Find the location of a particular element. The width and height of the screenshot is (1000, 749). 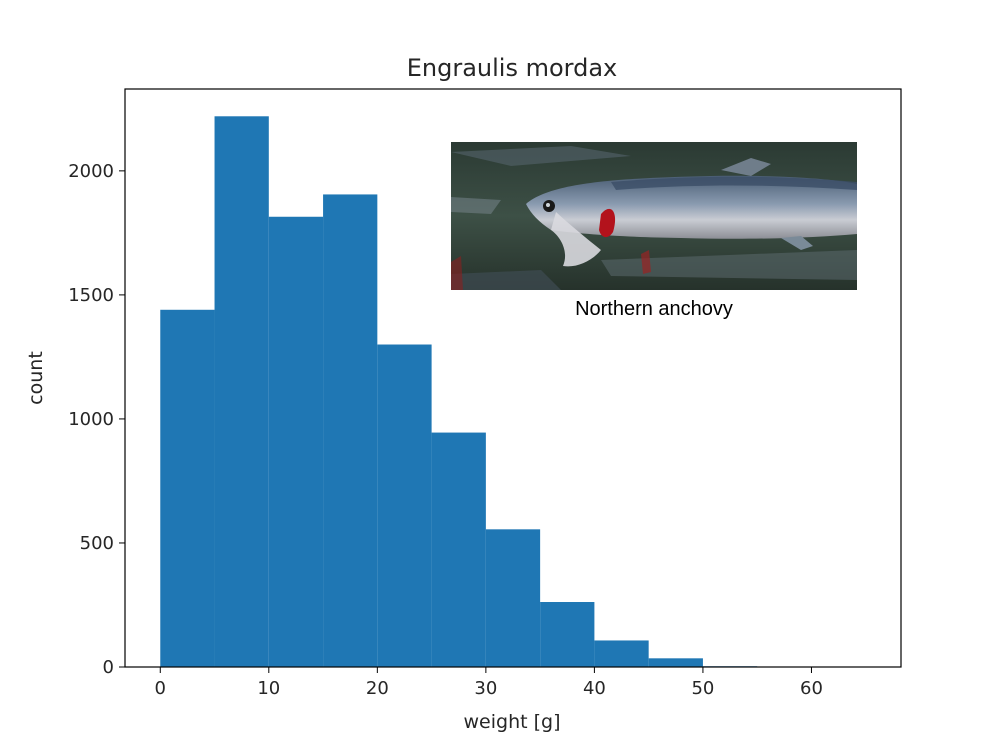

anchovy-photo is located at coordinates (654, 216).